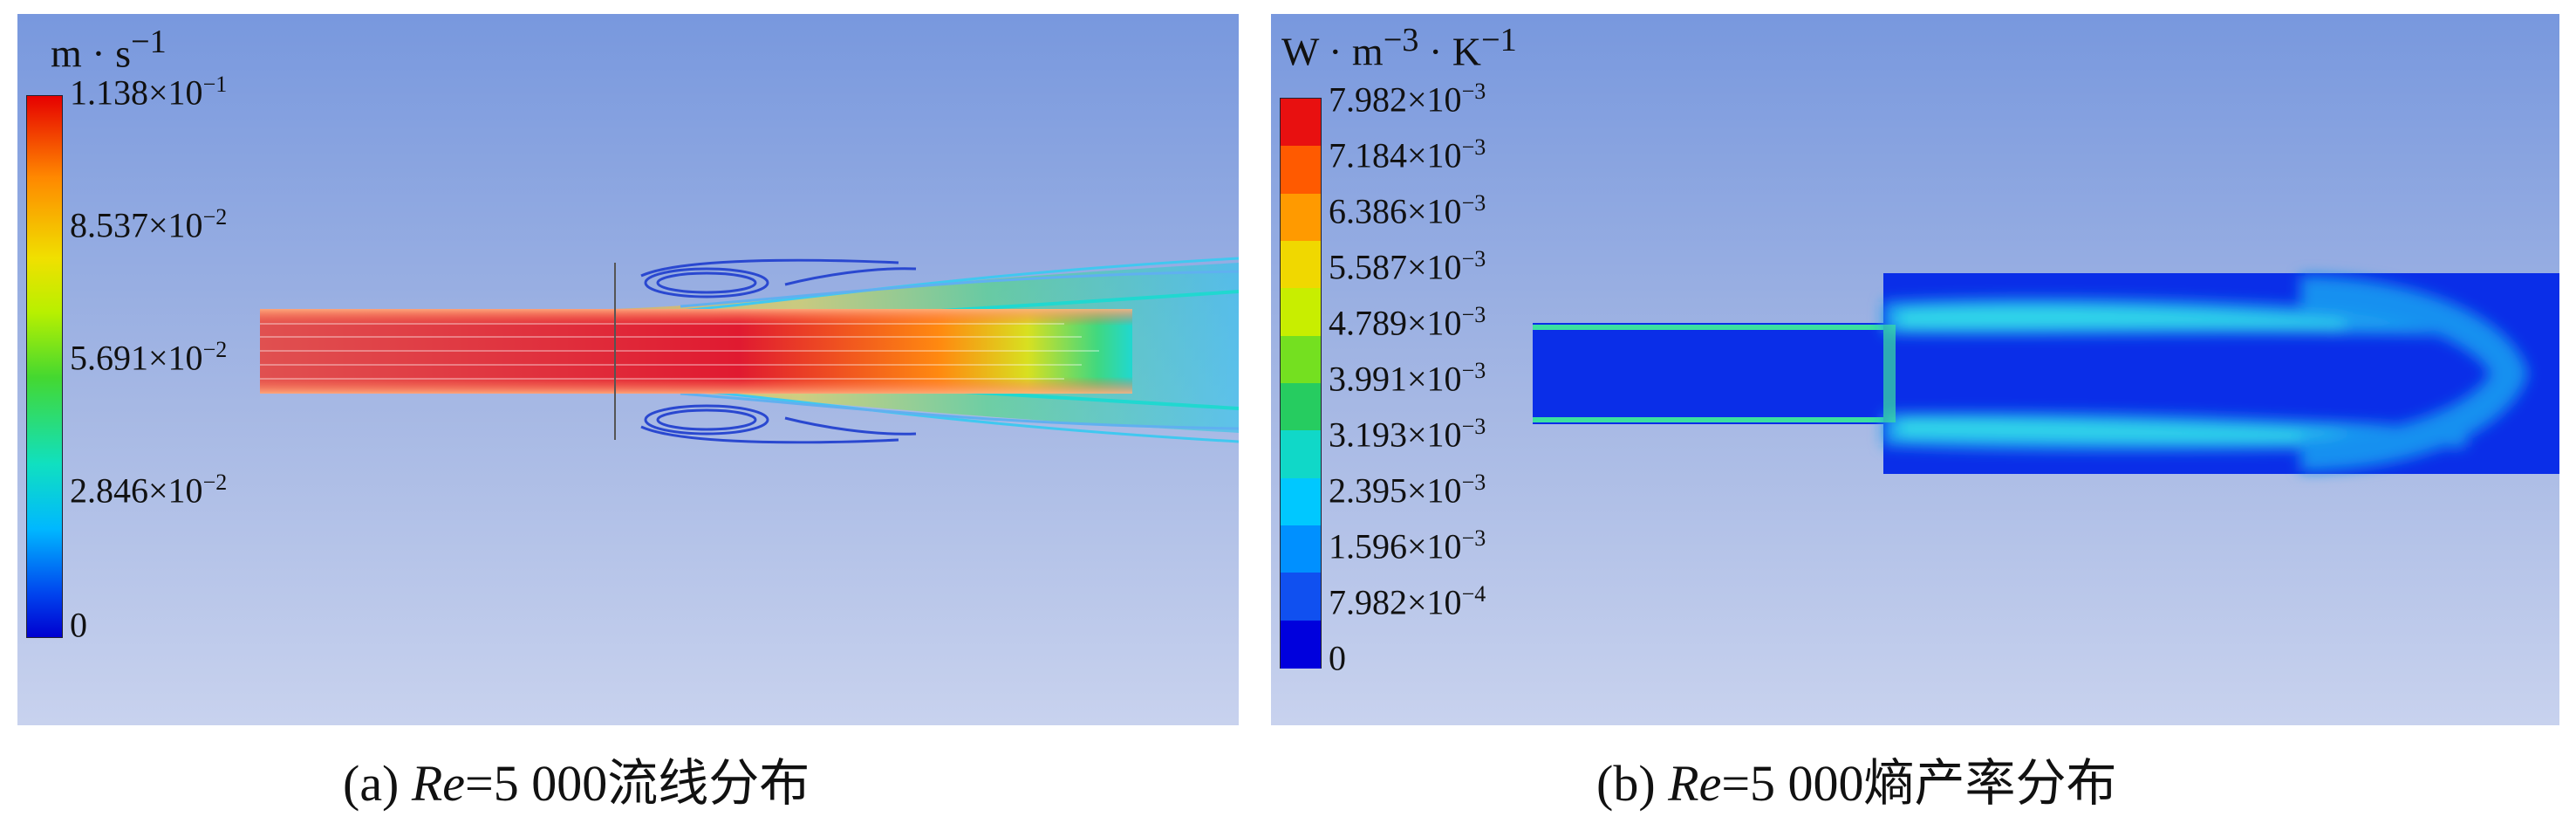 The width and height of the screenshot is (2576, 837). What do you see at coordinates (1407, 491) in the screenshot?
I see `colorbar-tick: 2.395×10⁻³` at bounding box center [1407, 491].